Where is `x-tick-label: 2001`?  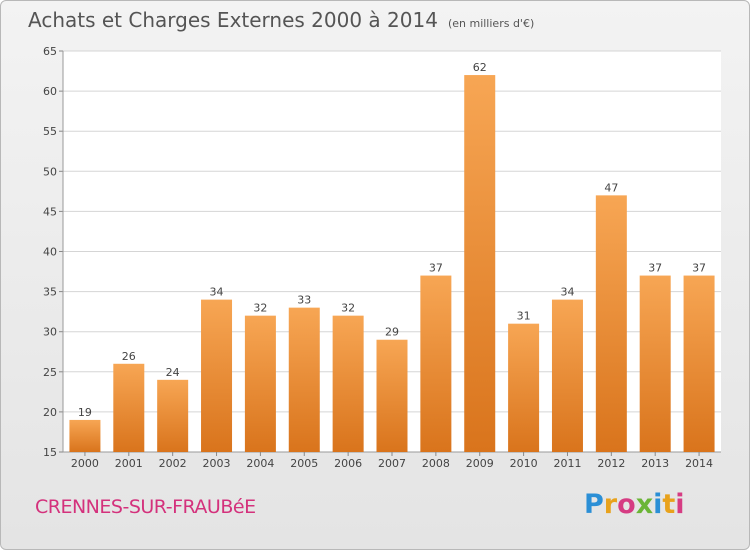
x-tick-label: 2001 is located at coordinates (129, 463).